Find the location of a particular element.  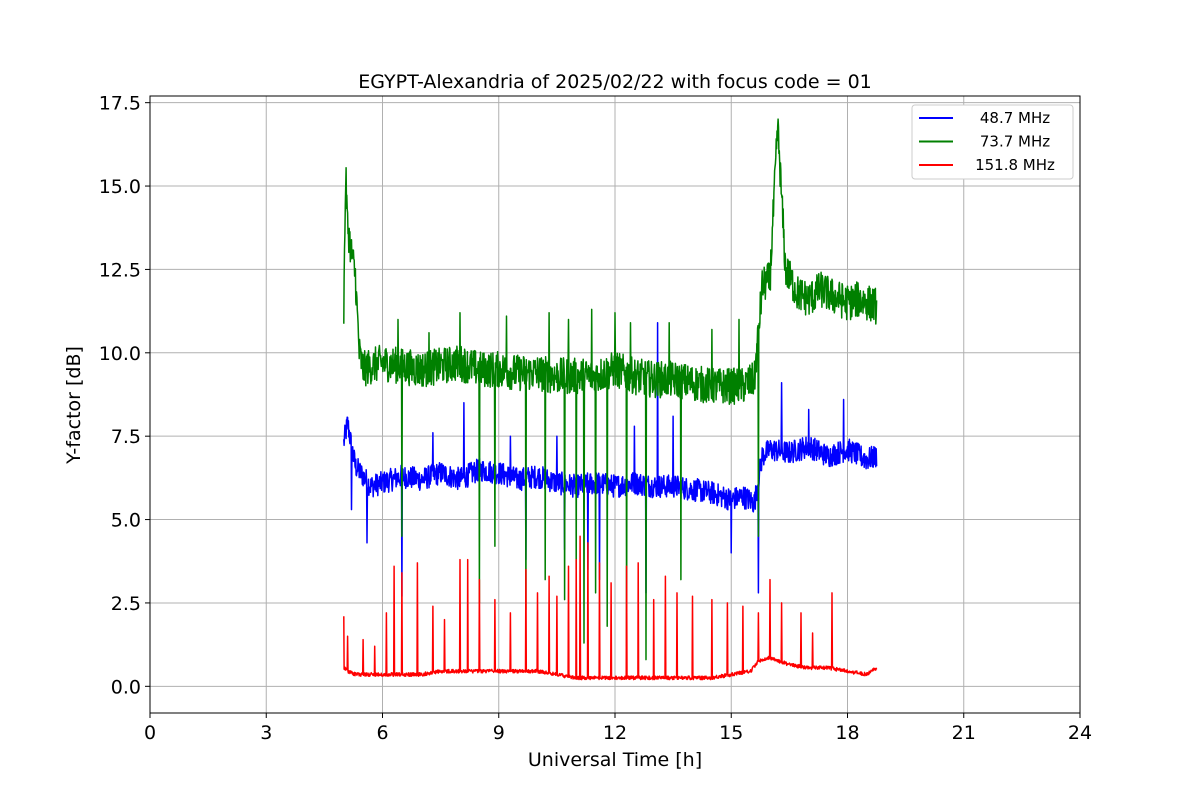

legend-box is located at coordinates (992, 142).